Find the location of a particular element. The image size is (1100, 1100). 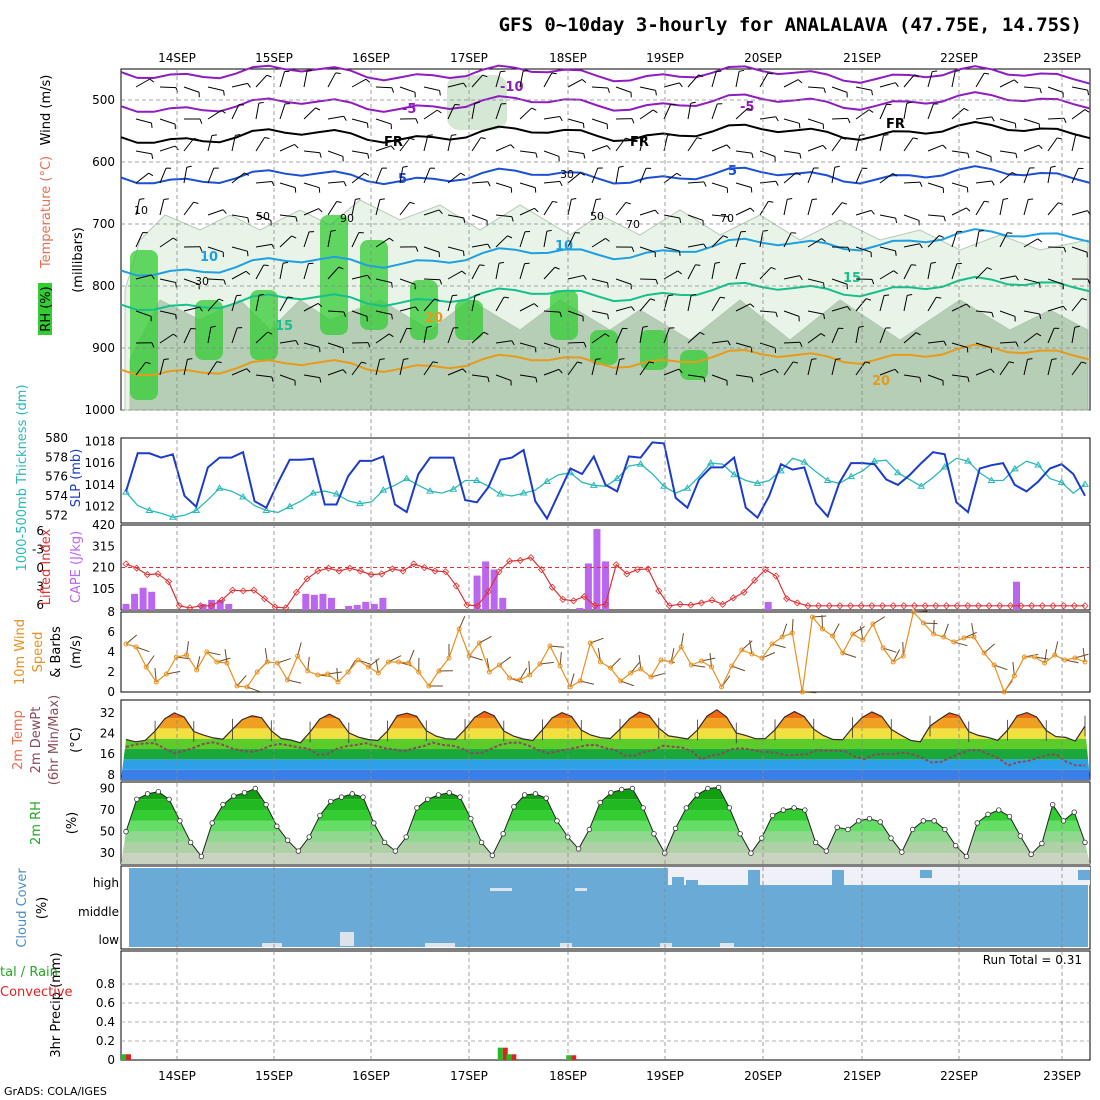

date-label-bottom: 15SEP is located at coordinates (274, 1076).